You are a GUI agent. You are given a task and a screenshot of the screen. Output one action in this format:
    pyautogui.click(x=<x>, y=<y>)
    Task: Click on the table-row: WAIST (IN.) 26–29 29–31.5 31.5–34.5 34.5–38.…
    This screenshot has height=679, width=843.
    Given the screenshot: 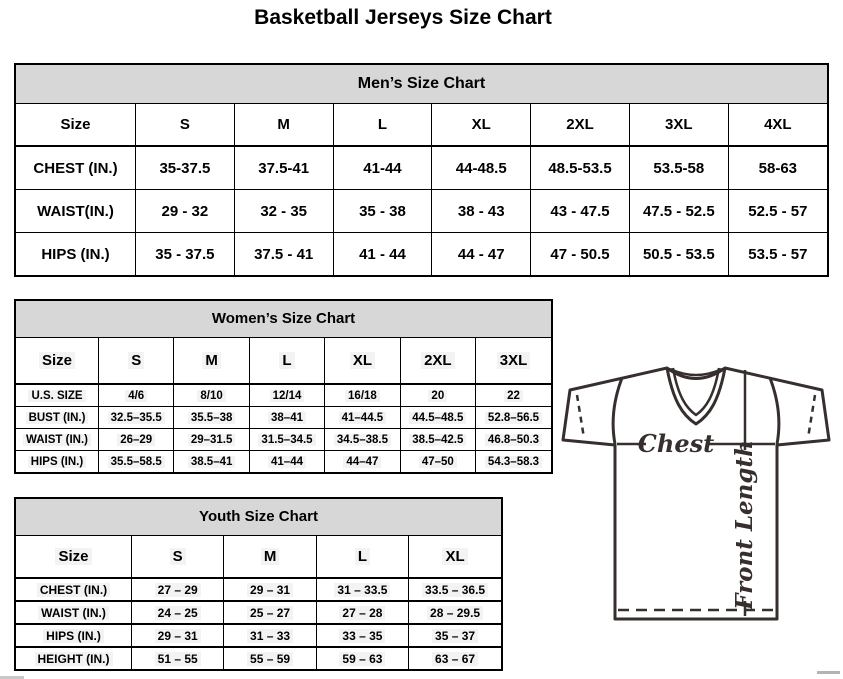 What is the action you would take?
    pyautogui.click(x=283, y=439)
    